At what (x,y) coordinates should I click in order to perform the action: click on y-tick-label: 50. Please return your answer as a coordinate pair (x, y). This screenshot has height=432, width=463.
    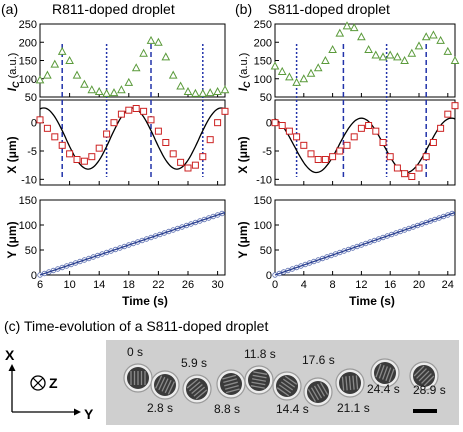
    Looking at the image, I should click on (31, 251).